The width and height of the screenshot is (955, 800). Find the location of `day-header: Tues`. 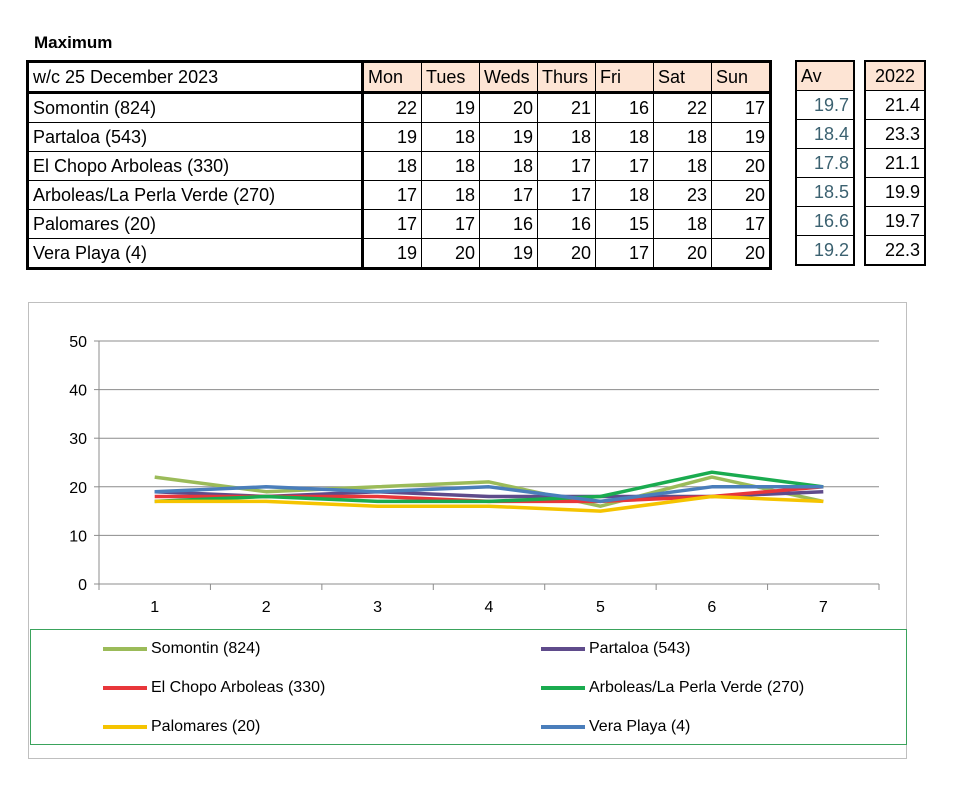

day-header: Tues is located at coordinates (450, 77).